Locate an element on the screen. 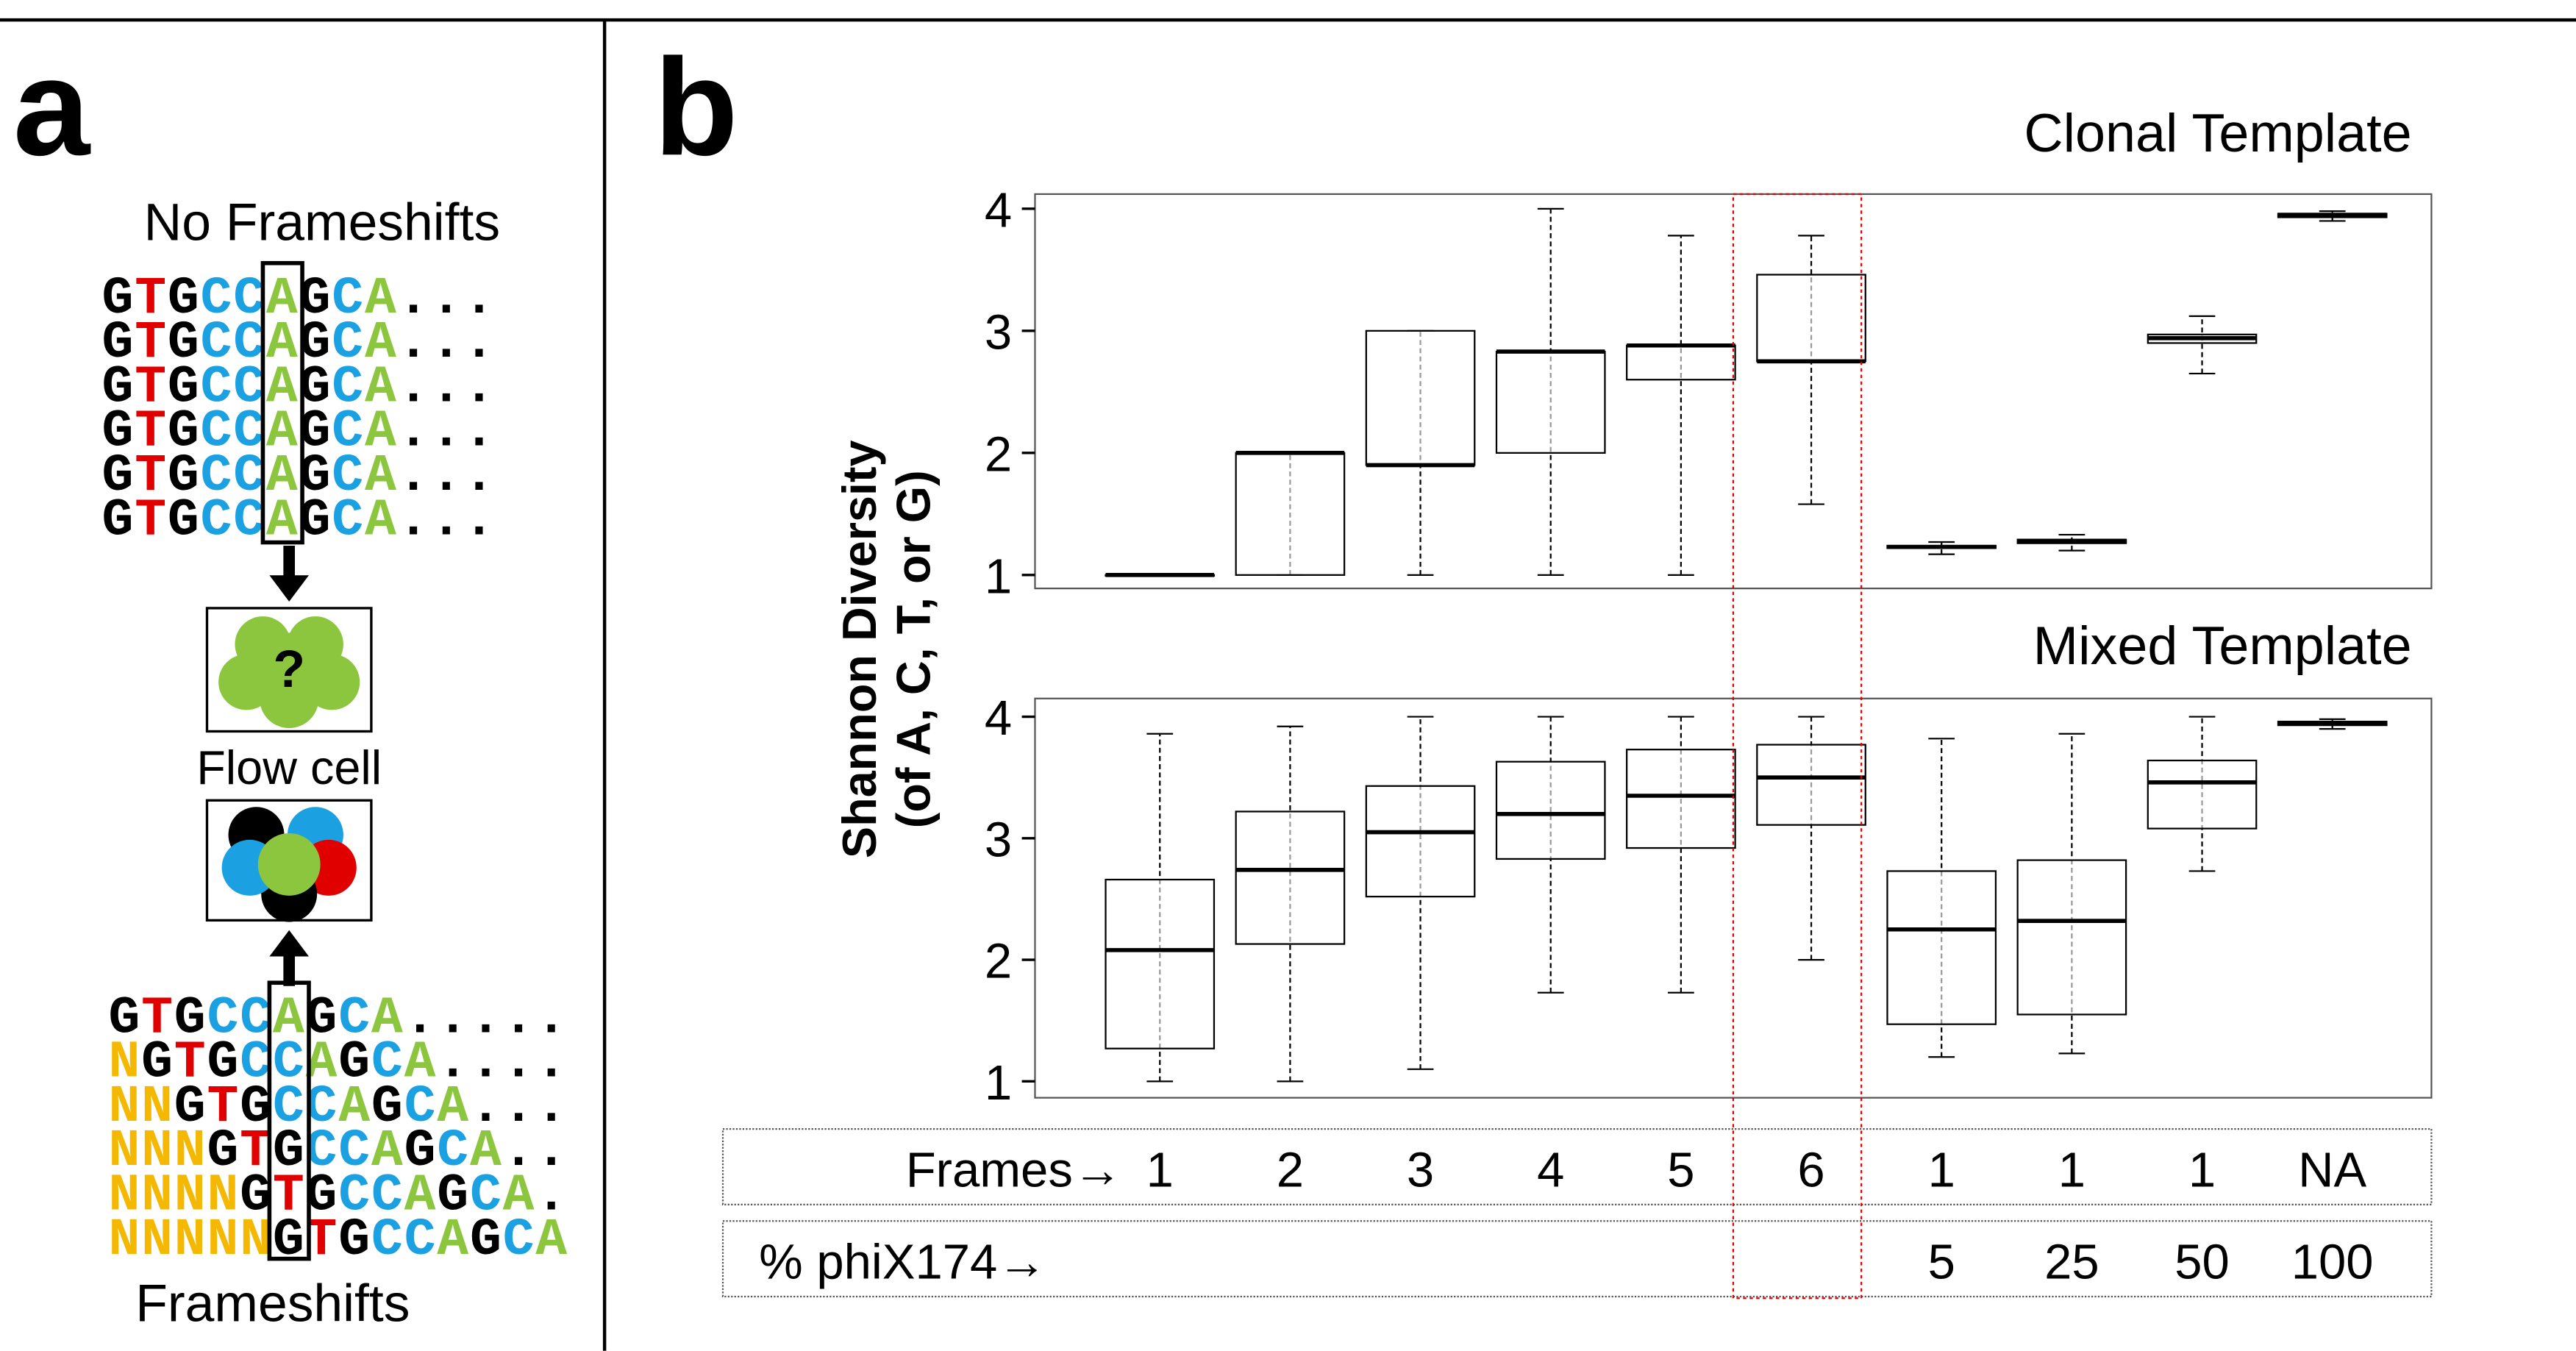 The height and width of the screenshot is (1351, 2576). annotation-table: Frames→ 1 2 3 4 5 6 1 1 1 NA % phiX174→ 5 25 50 100 is located at coordinates (1577, 1212).